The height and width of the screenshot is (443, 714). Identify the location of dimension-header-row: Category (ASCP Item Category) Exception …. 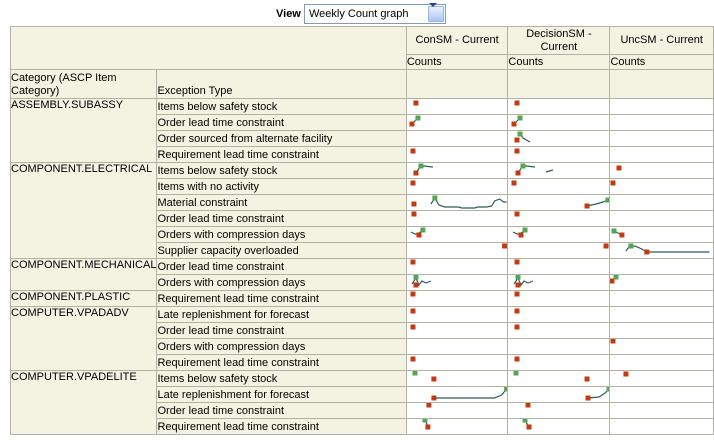
(361, 84).